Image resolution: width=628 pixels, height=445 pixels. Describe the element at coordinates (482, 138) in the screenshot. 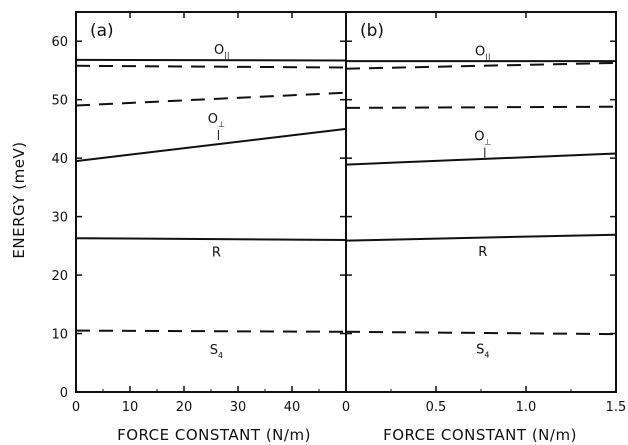

I see `mode-label-b-2: O⊥` at that location.